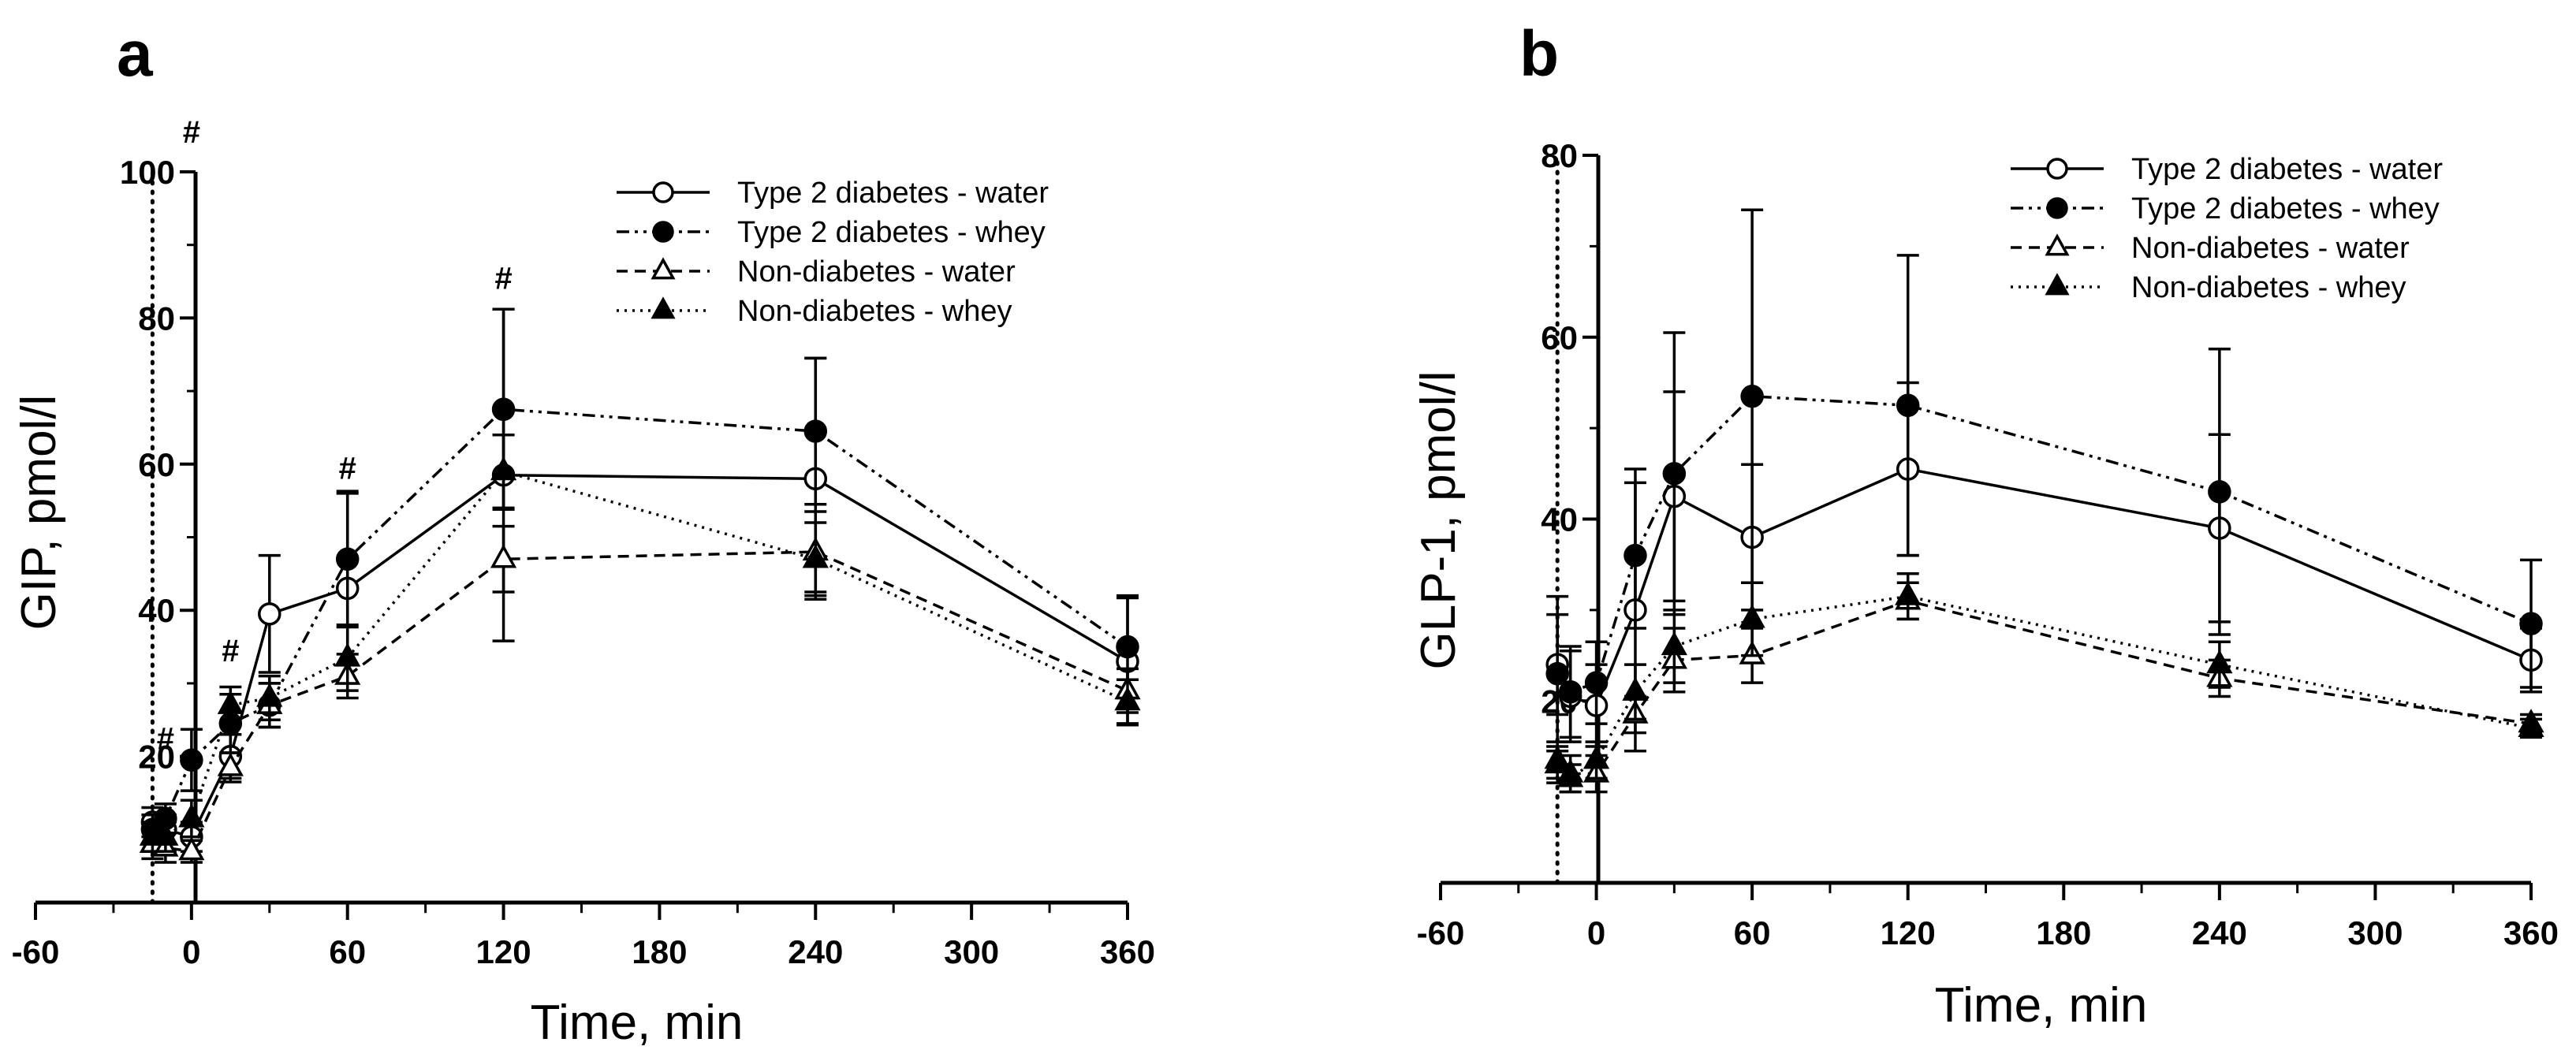 The image size is (2576, 1061). What do you see at coordinates (136, 54) in the screenshot?
I see `panel-letter-a: a` at bounding box center [136, 54].